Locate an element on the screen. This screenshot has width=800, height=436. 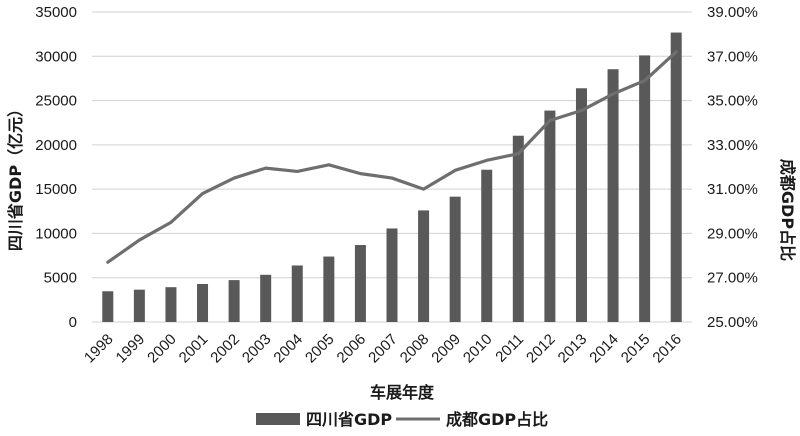
x-tick-label: 2009 is located at coordinates (446, 349).